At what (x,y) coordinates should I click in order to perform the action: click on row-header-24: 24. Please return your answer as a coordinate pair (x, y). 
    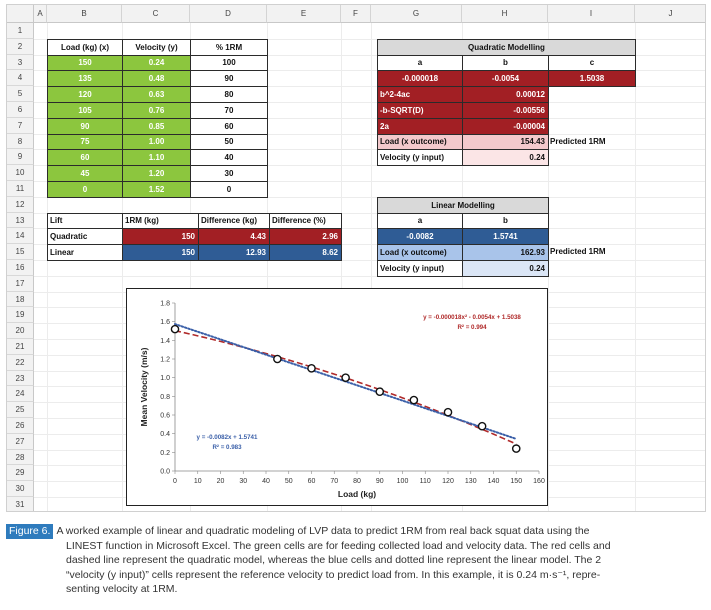
    Looking at the image, I should click on (20, 394).